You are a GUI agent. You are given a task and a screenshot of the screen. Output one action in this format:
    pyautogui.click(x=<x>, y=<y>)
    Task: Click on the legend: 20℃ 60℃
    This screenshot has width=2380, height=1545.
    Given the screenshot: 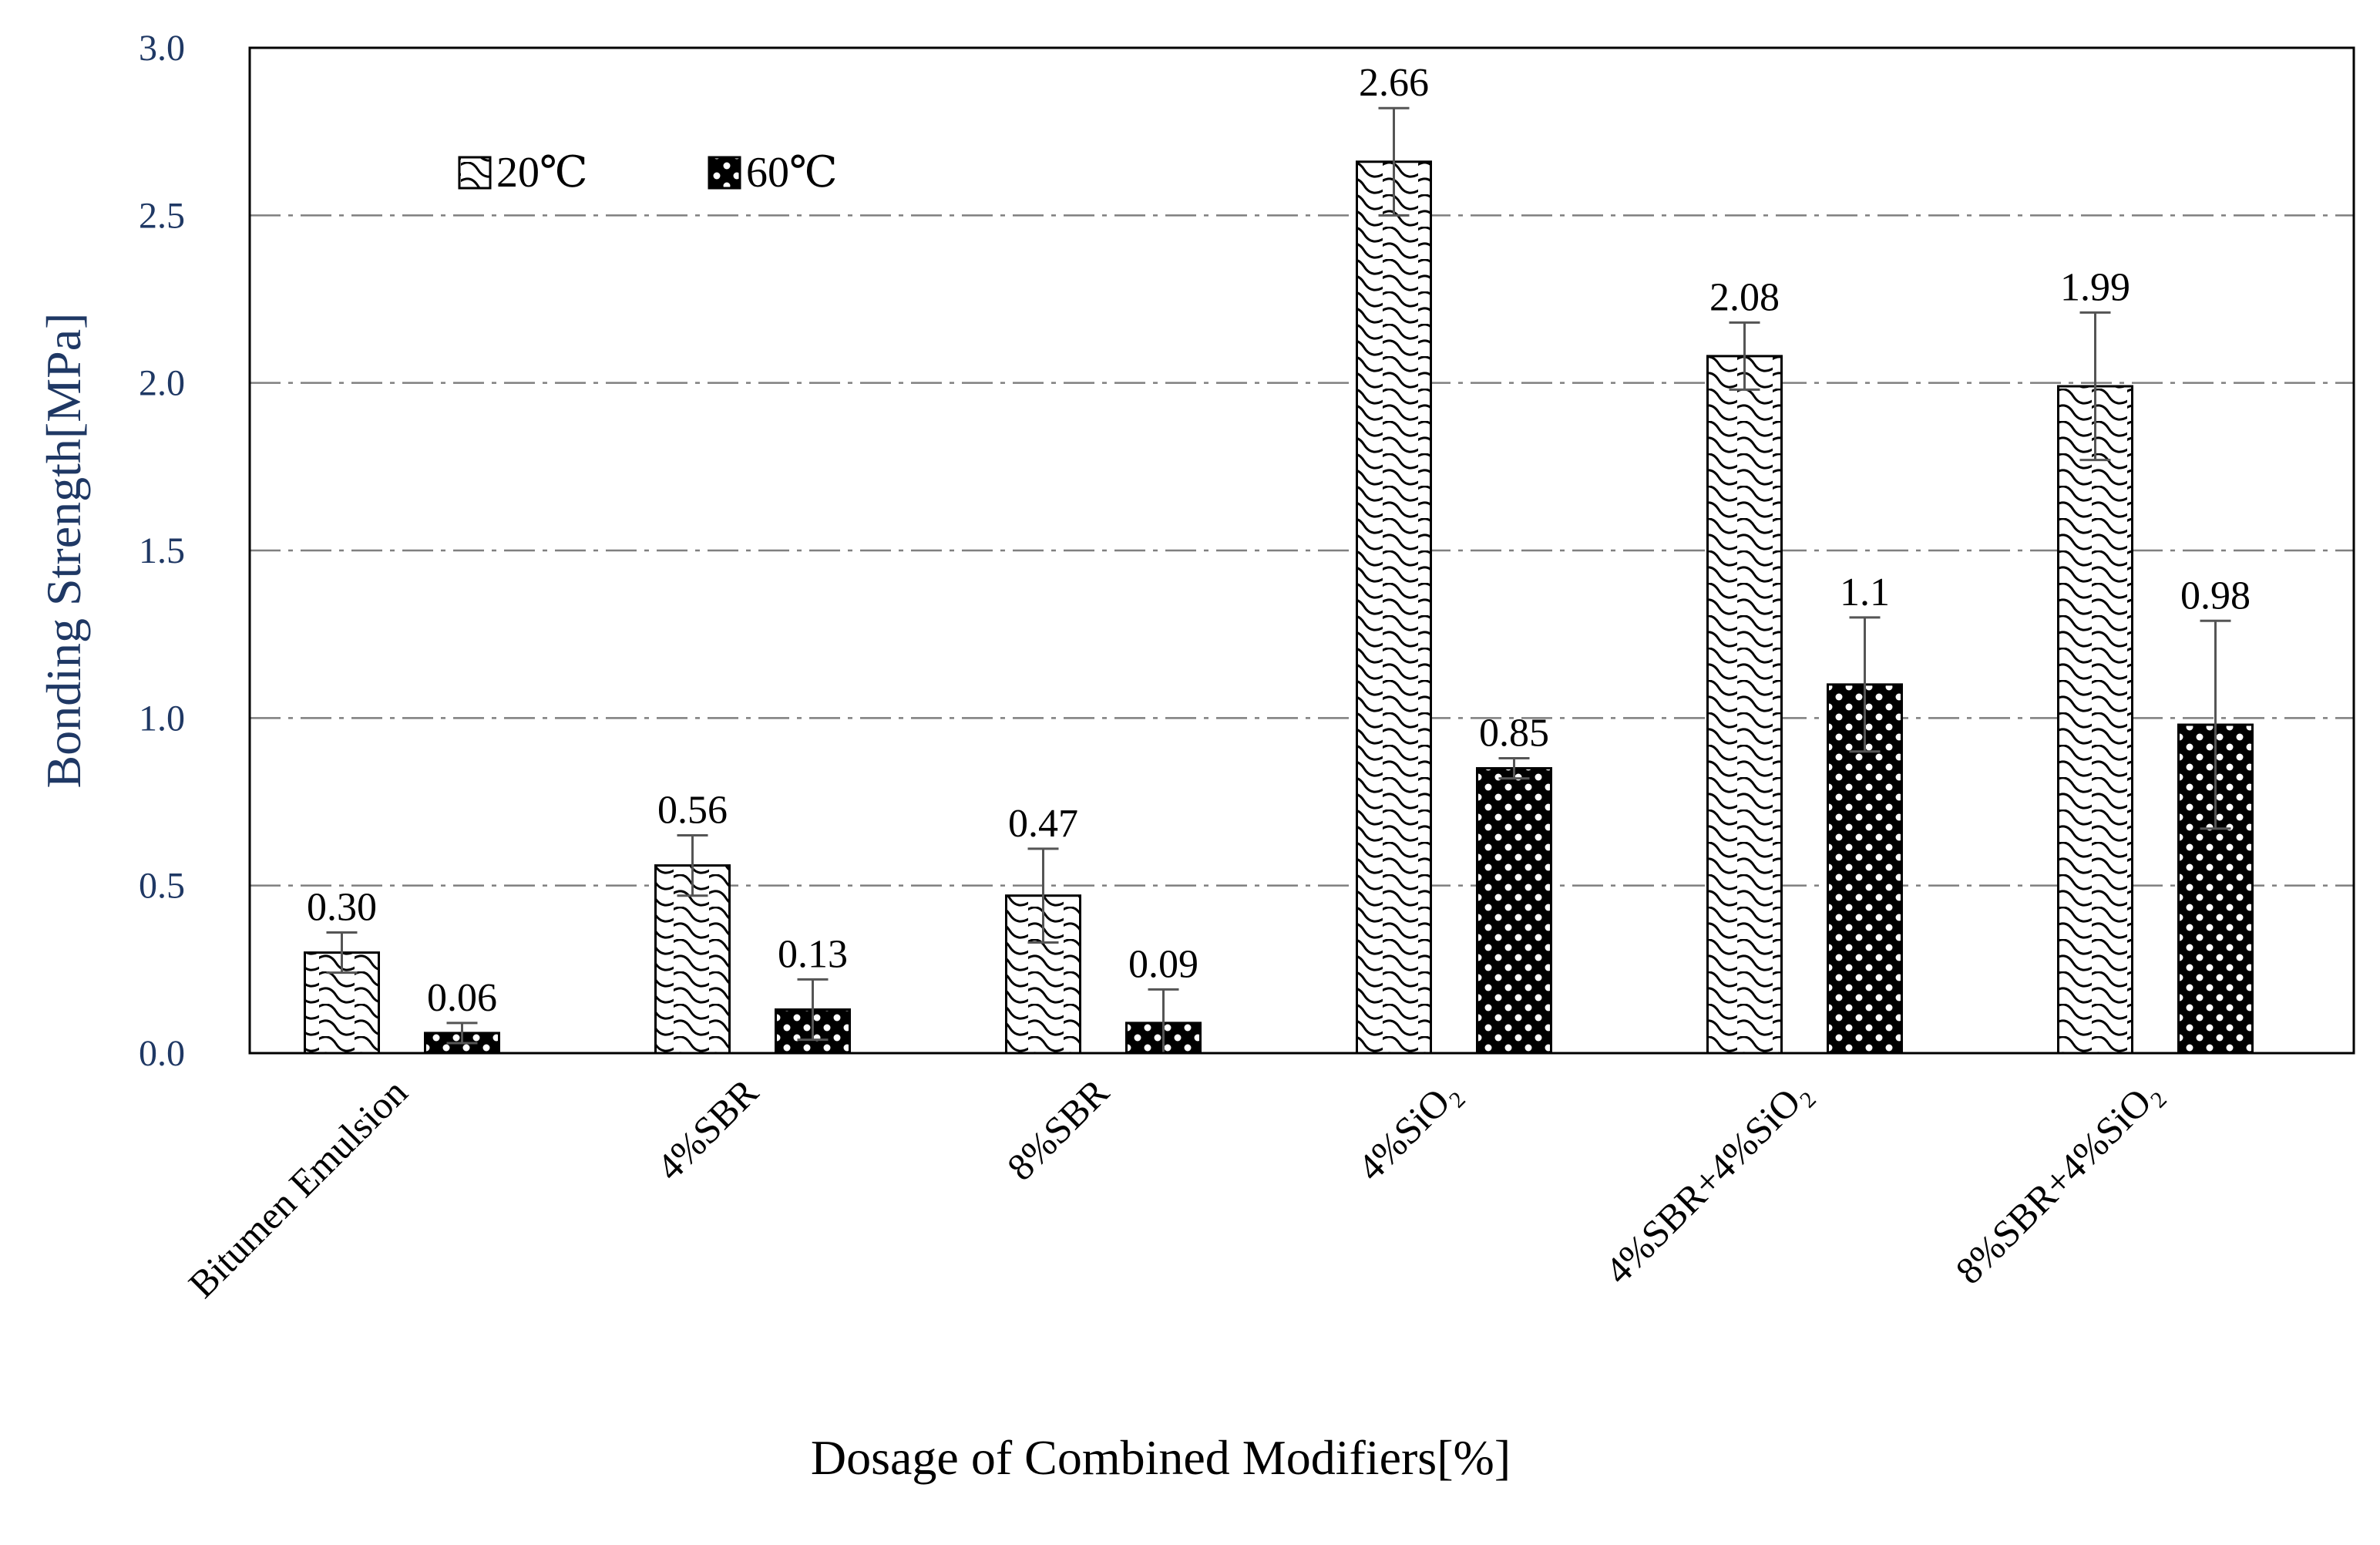 What is the action you would take?
    pyautogui.click(x=648, y=173)
    